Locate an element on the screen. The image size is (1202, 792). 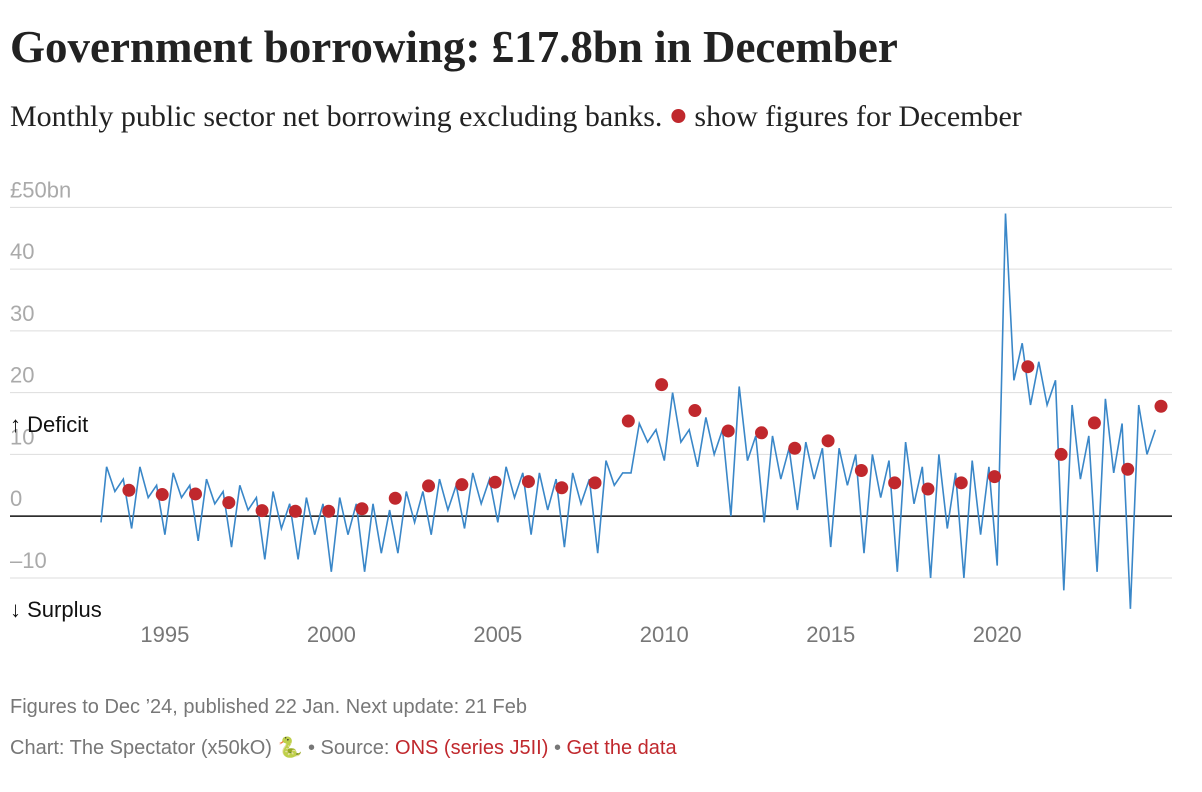
x-tick-label: 2015 is located at coordinates (830, 634).